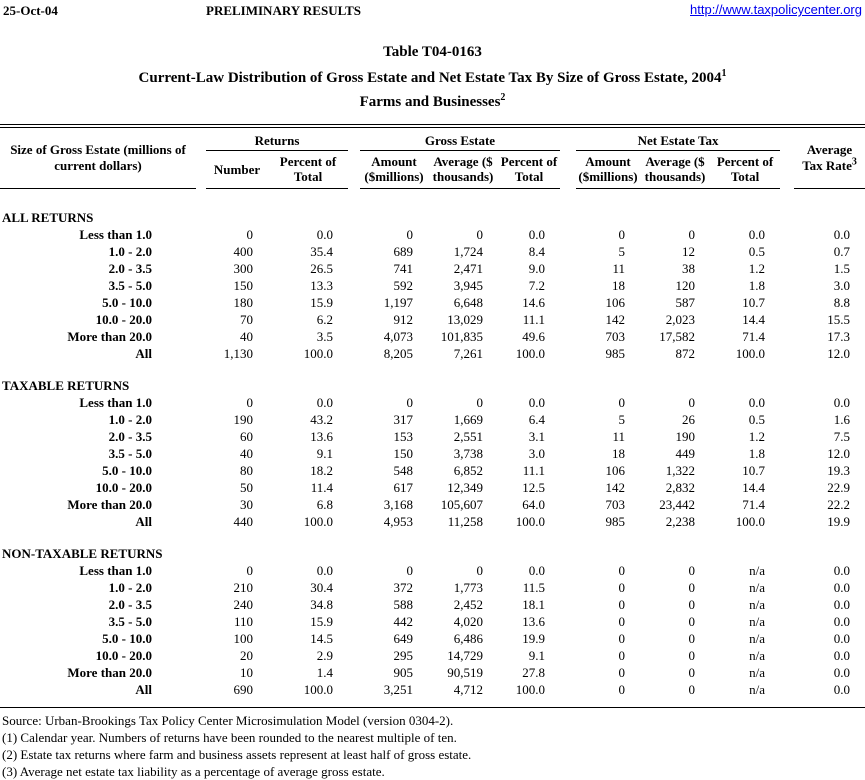  Describe the element at coordinates (776, 9) in the screenshot. I see `taxpolicycenter-link: http://www.taxpolicycenter.org` at that location.